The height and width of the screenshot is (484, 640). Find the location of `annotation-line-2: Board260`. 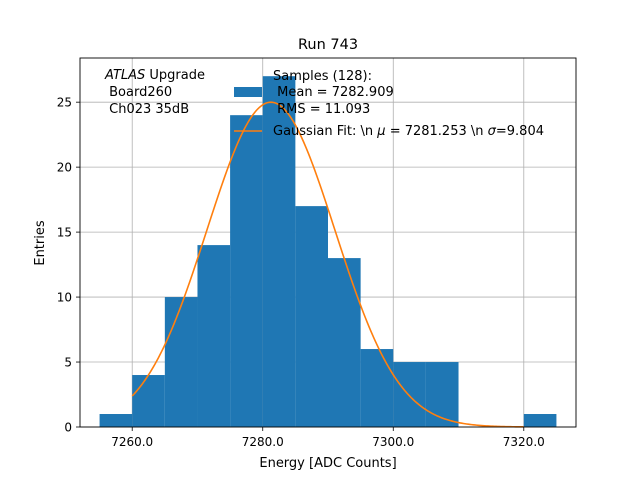

annotation-line-2: Board260 is located at coordinates (138, 92).